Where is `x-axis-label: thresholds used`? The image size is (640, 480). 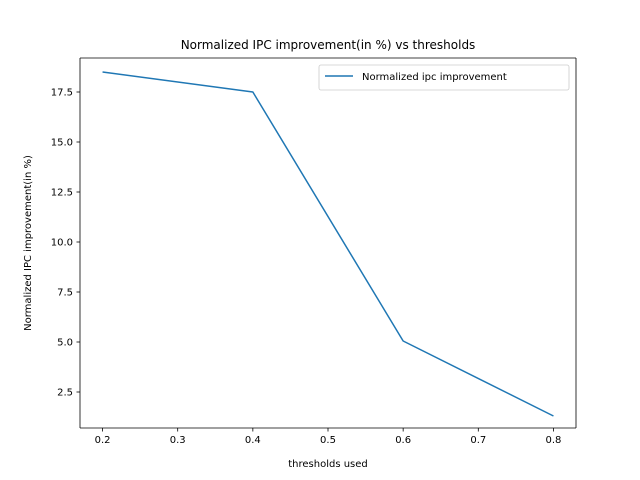
x-axis-label: thresholds used is located at coordinates (328, 464).